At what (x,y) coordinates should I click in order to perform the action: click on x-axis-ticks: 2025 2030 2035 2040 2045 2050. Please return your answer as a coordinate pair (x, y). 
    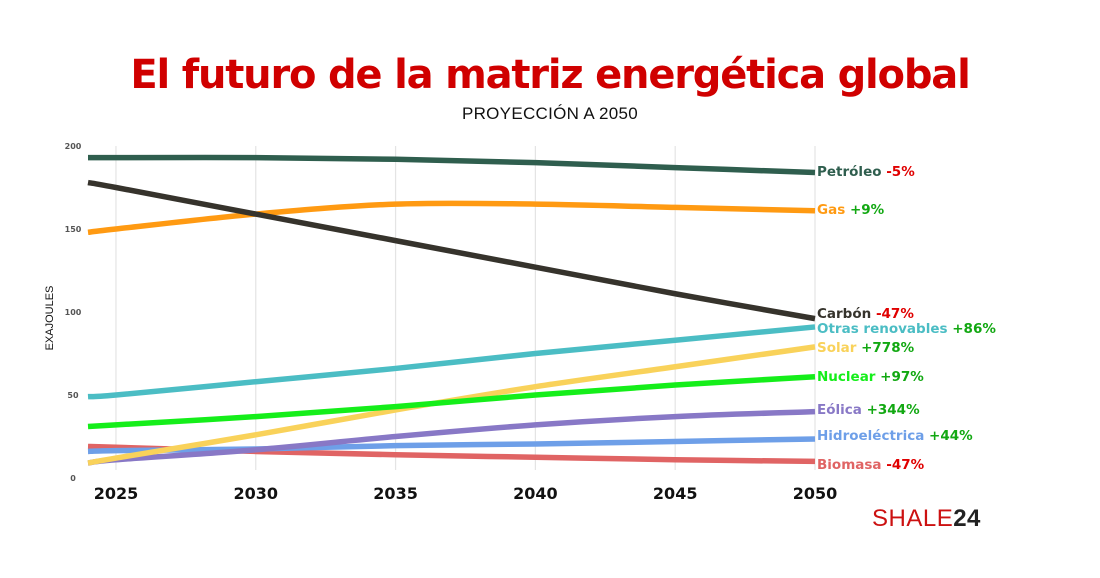
    Looking at the image, I should click on (466, 493).